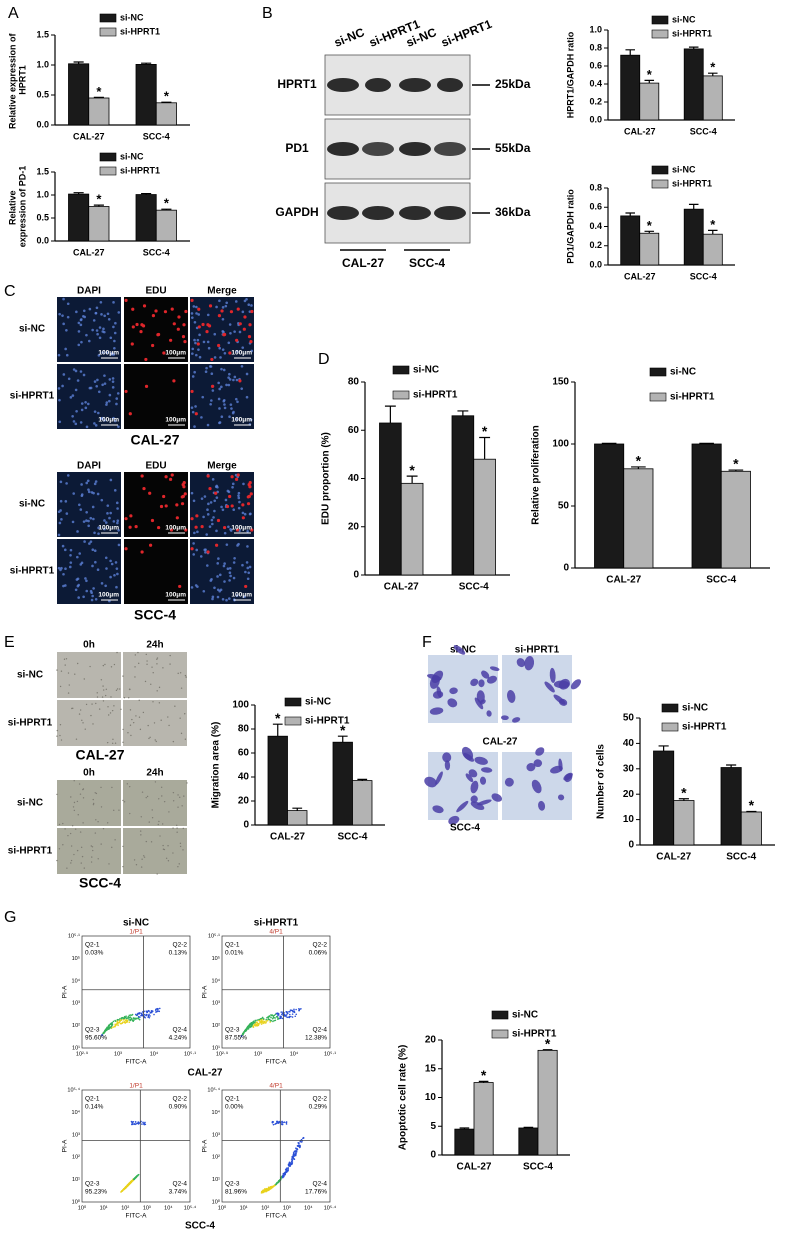 The image size is (792, 1234). Describe the element at coordinates (9, 642) in the screenshot. I see `panel-label: E` at that location.